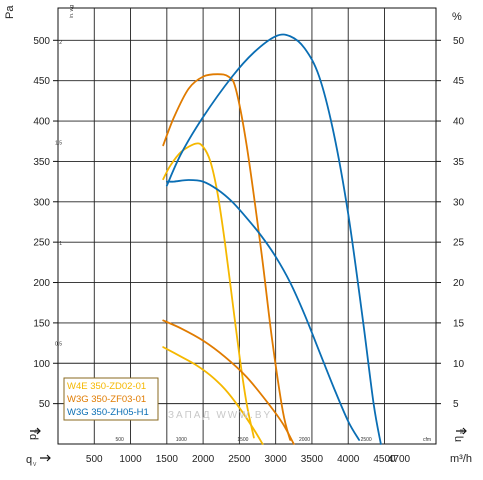 This screenshot has height=480, width=483. Describe the element at coordinates (366, 440) in the screenshot. I see `tick-label-cfm: 2500` at that location.